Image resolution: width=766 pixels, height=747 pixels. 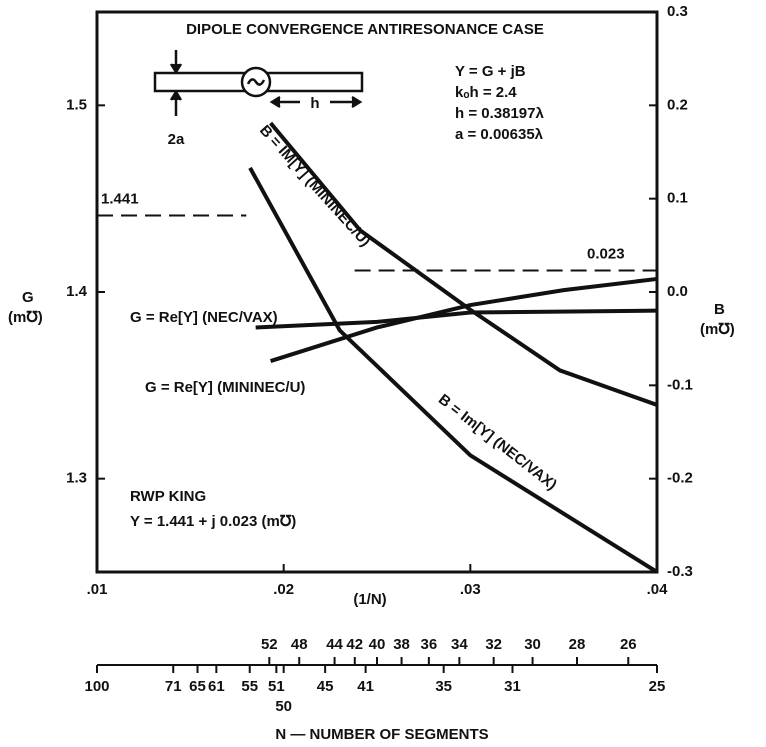 What do you see at coordinates (76, 104) in the screenshot?
I see `y-tick-label: 1.5` at bounding box center [76, 104].